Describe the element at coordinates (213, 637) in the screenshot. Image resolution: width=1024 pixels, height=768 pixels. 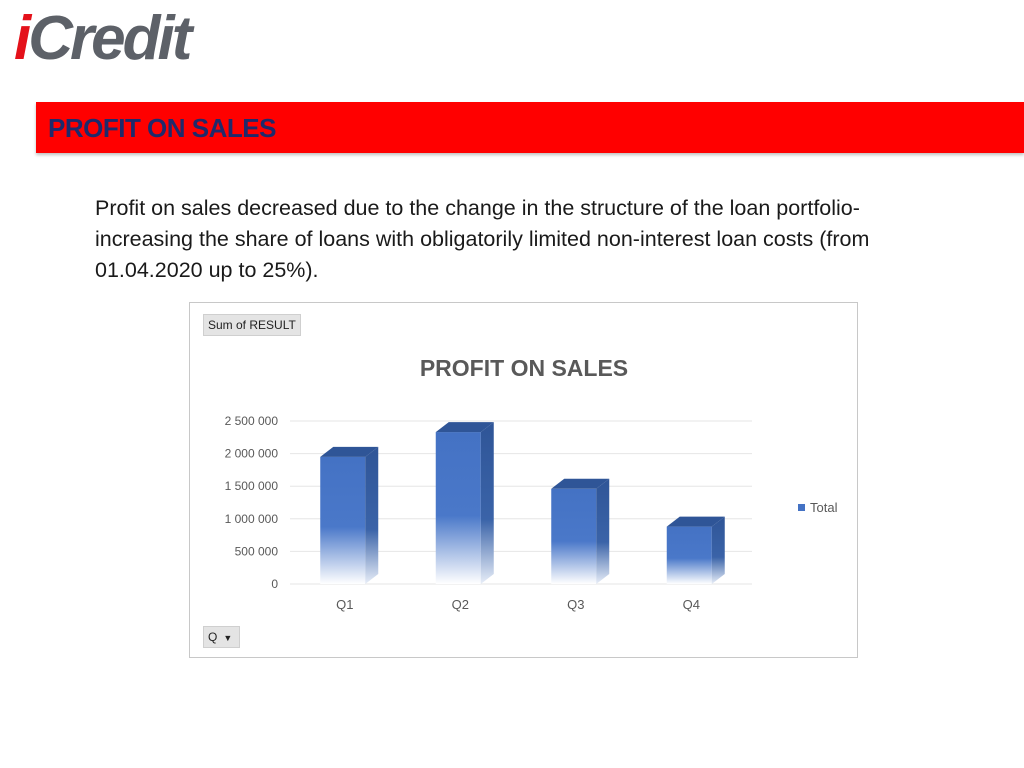
I see `pivot-filter-label: Q` at that location.